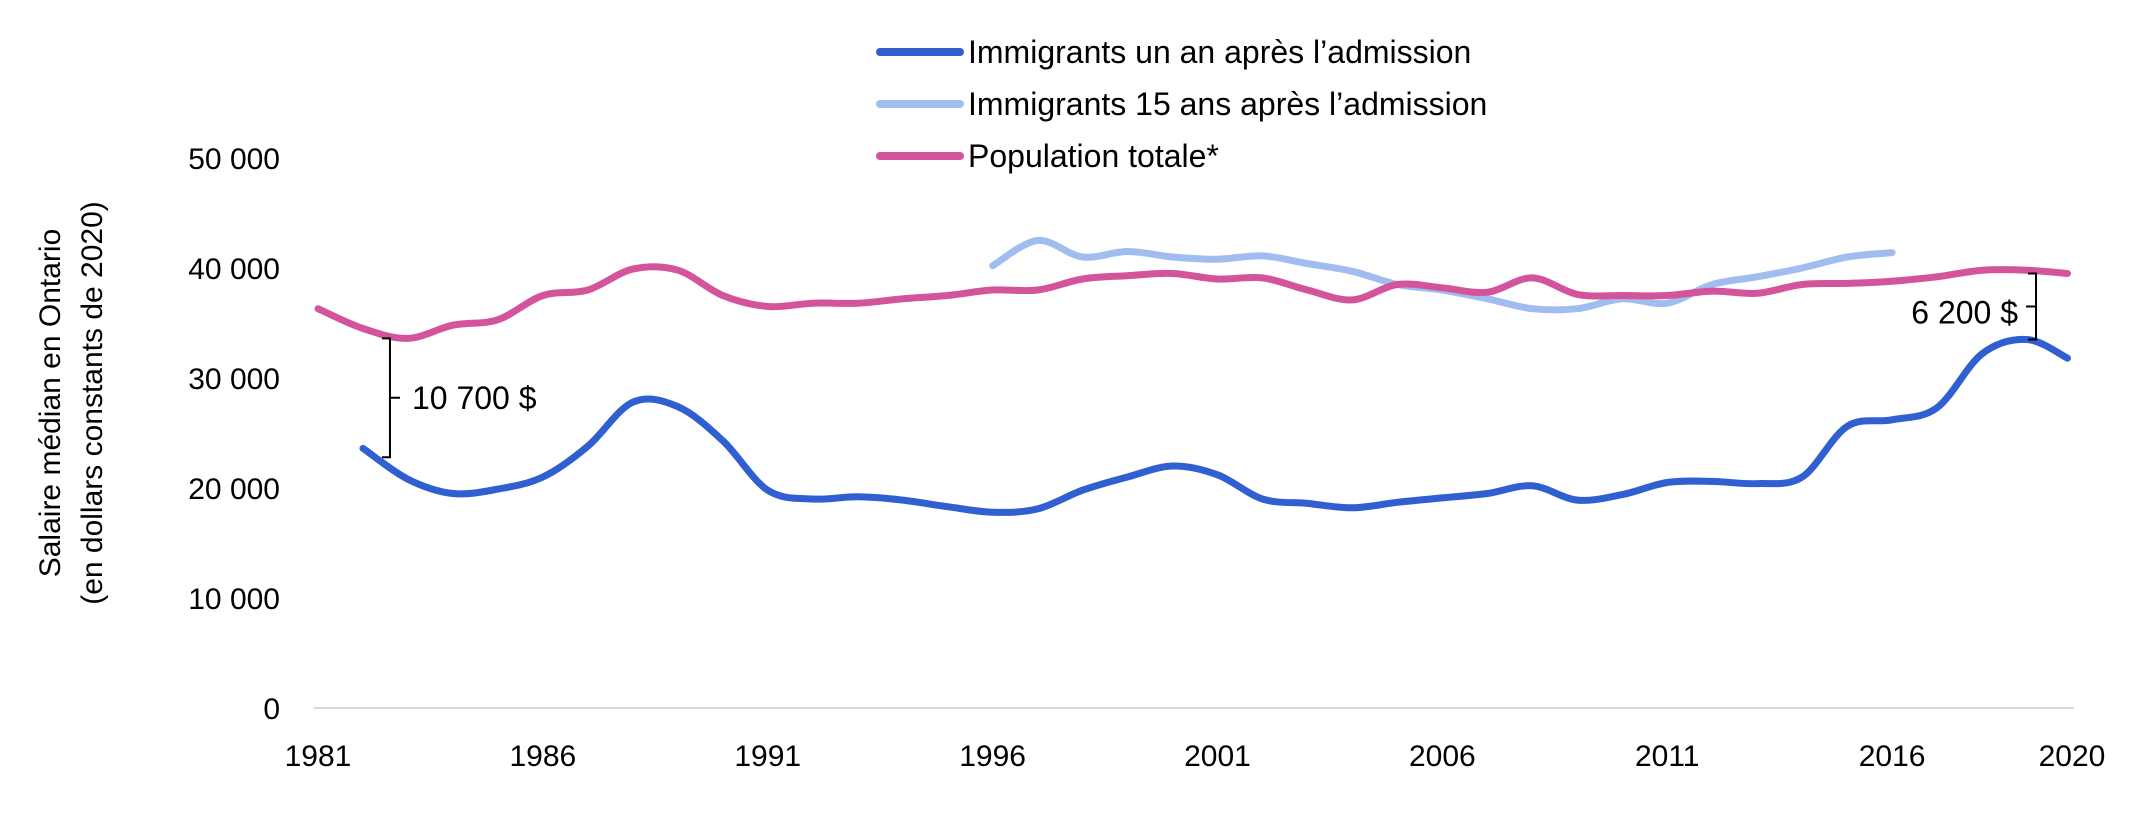 Image resolution: width=2156 pixels, height=814 pixels. I want to click on x-tick-label: 2011, so click(1667, 756).